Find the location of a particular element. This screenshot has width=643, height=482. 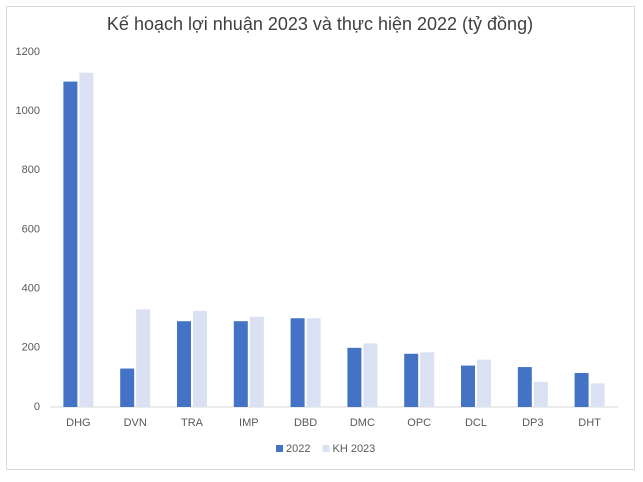

y-tick-label: 200 is located at coordinates (31, 348).